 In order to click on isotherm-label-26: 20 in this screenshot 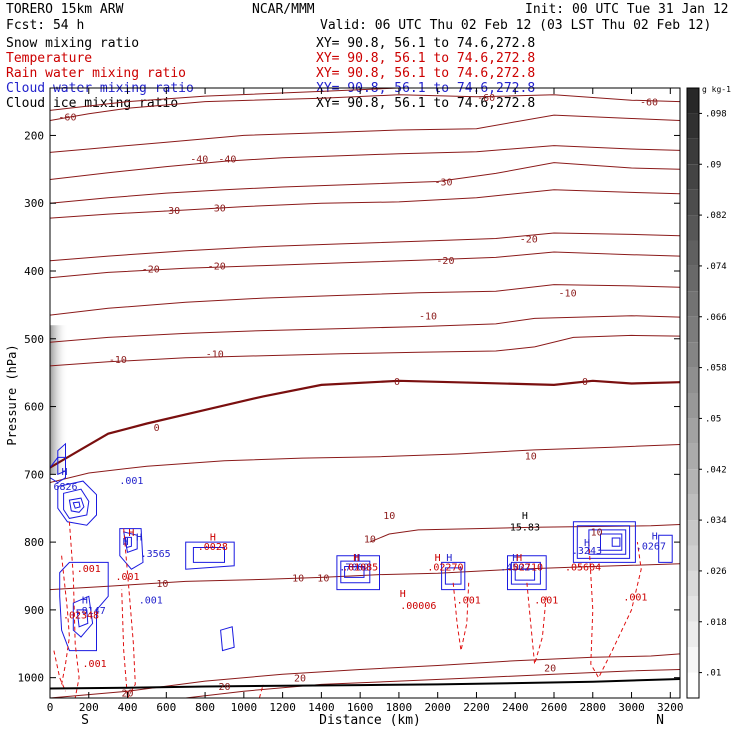, I will do `click(550, 669)`.